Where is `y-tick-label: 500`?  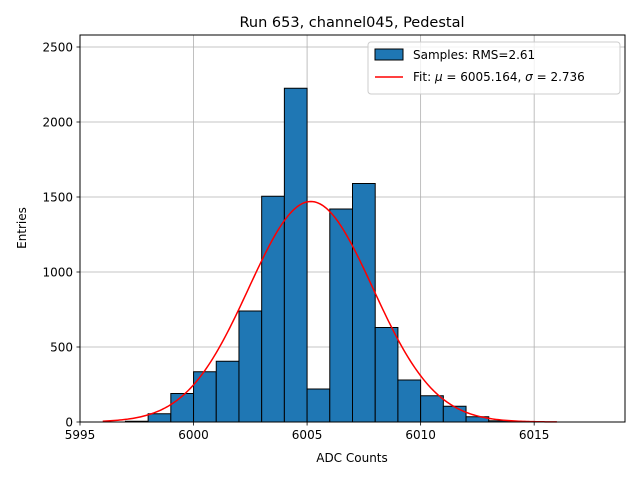
y-tick-label: 500 is located at coordinates (61, 348).